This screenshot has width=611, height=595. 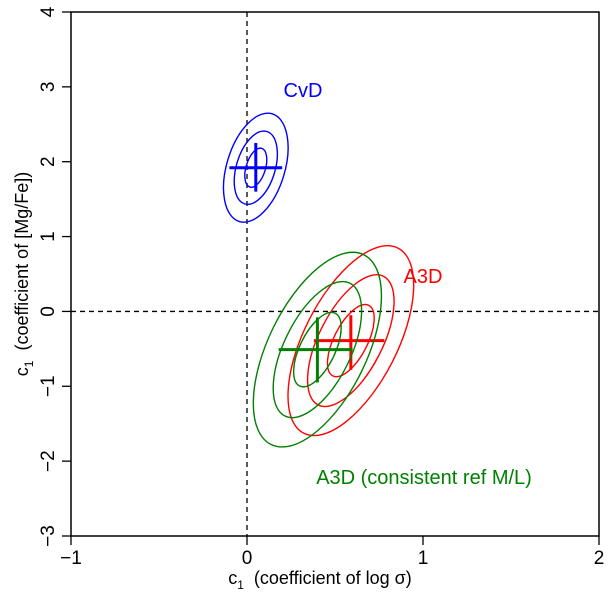 I want to click on y-tick-label-group: −3, so click(x=48, y=536).